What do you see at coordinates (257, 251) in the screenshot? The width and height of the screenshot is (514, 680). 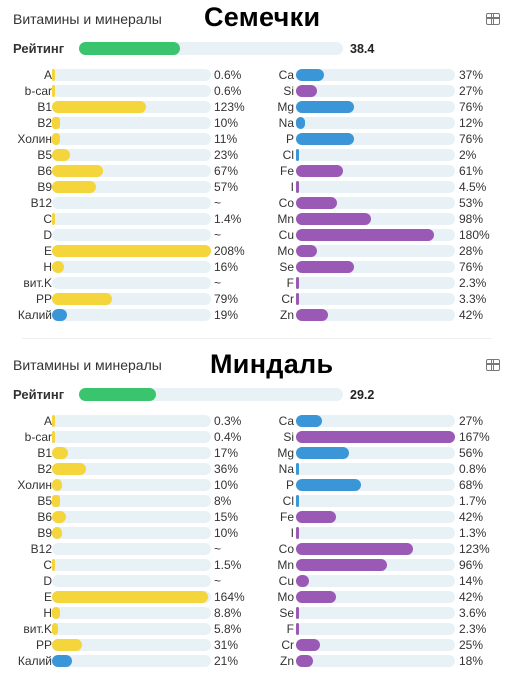 I see `nutrient-row-e: E 208%` at bounding box center [257, 251].